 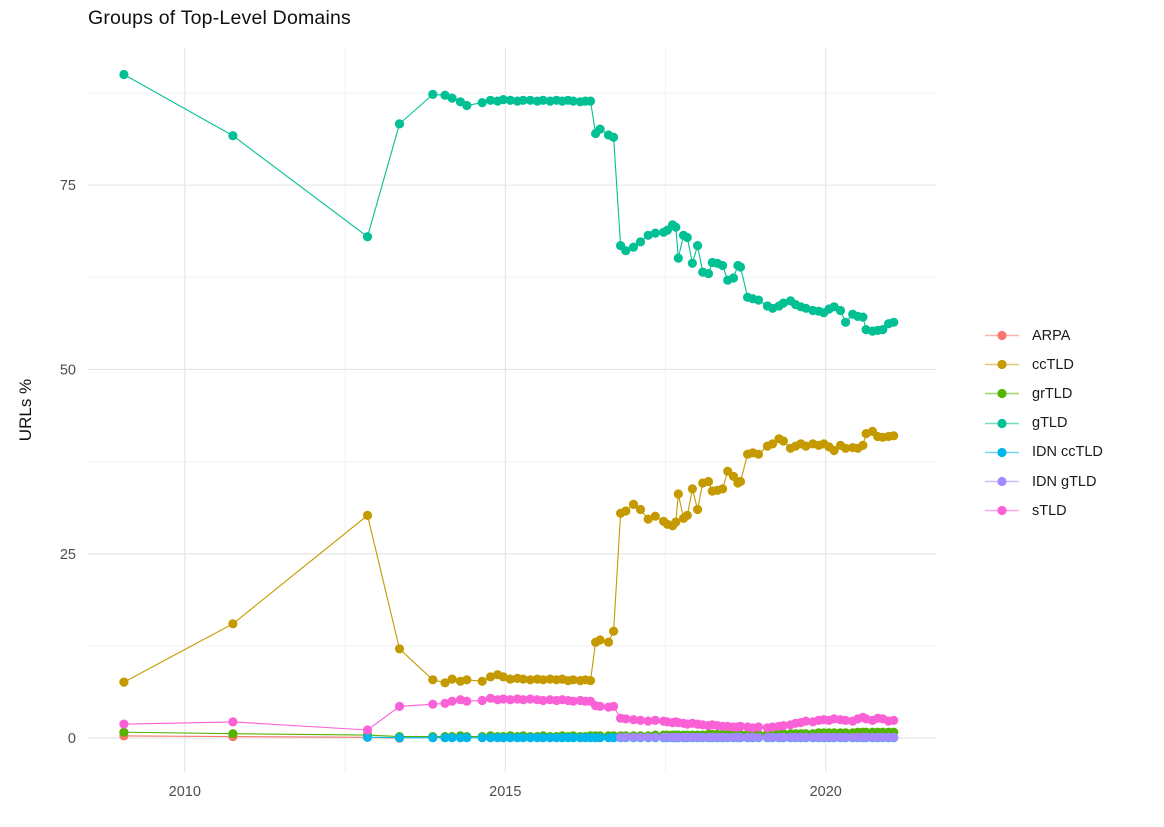 What do you see at coordinates (1043, 481) in the screenshot?
I see `legend-item-IDN-gTLD: IDN gTLD` at bounding box center [1043, 481].